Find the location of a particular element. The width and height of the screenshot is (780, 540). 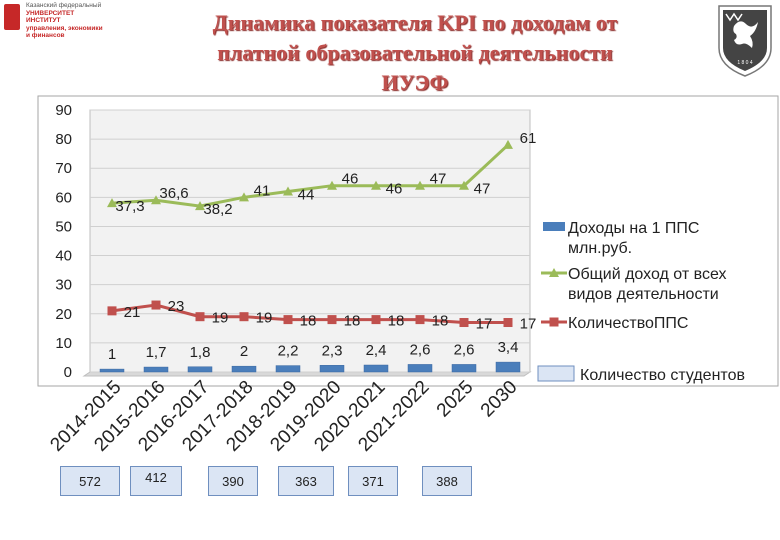

logo-line: и финансов is located at coordinates (45, 36).